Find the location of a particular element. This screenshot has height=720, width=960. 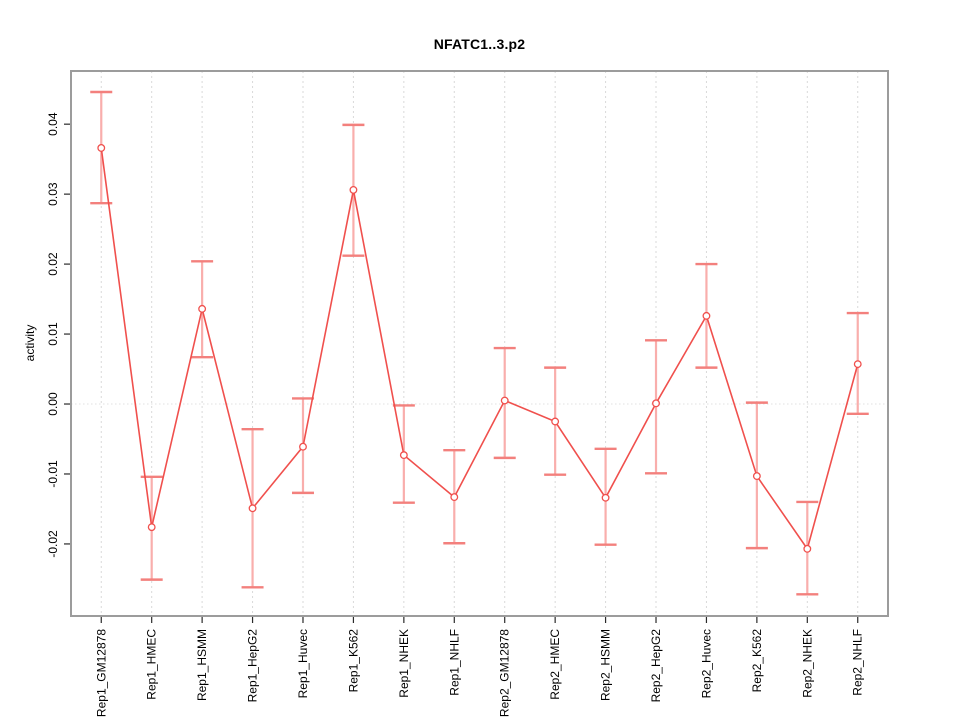

x-tick-label: Rep1_HSMM is located at coordinates (202, 665).